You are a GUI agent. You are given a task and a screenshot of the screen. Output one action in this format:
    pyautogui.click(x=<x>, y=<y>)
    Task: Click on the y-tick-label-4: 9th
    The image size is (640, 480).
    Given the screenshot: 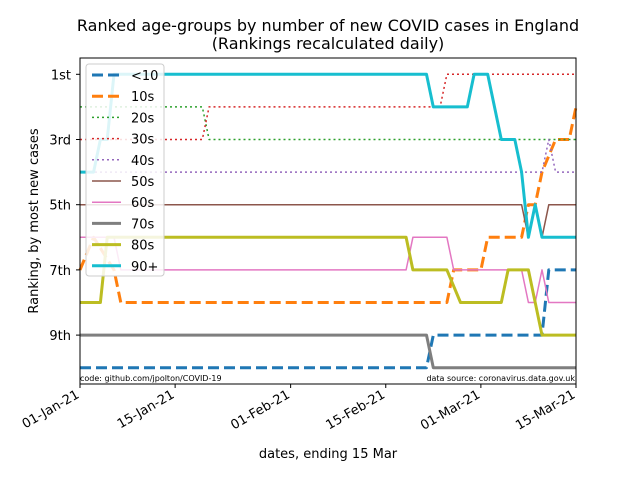 What is the action you would take?
    pyautogui.click(x=60, y=336)
    